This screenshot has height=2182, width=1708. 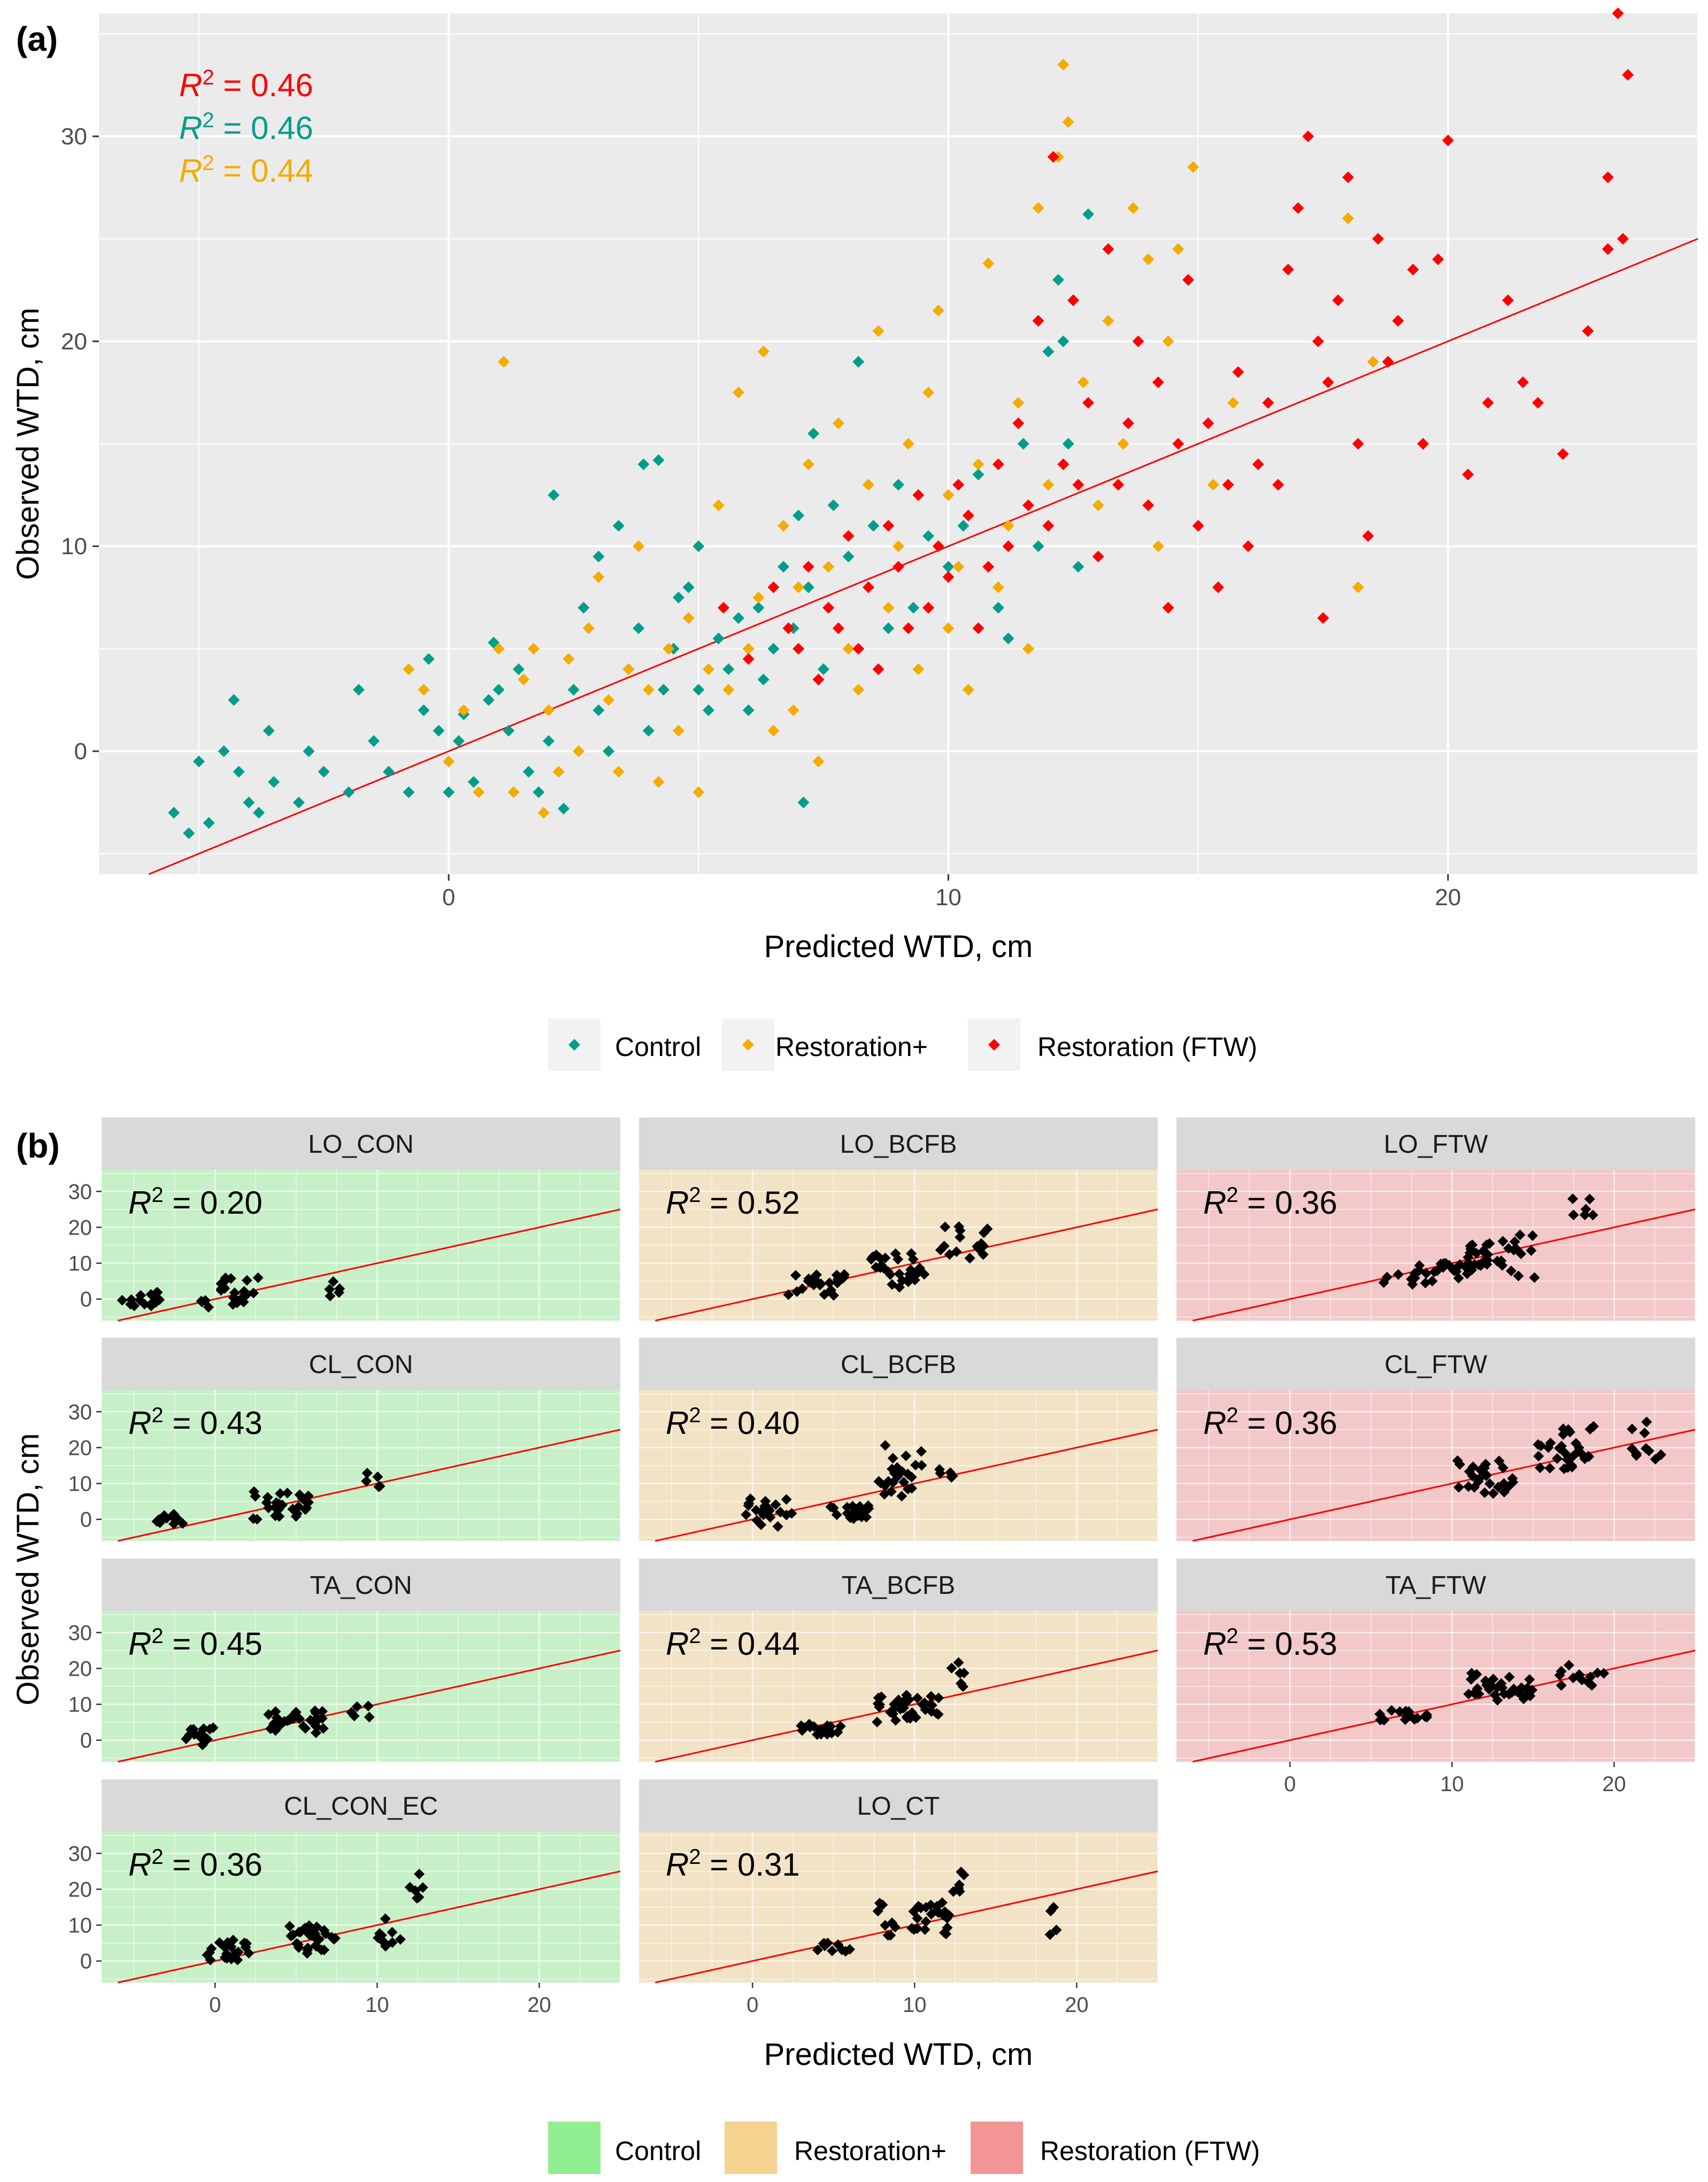 What do you see at coordinates (263, 128) in the screenshot?
I see `r2-value: = 0.46` at bounding box center [263, 128].